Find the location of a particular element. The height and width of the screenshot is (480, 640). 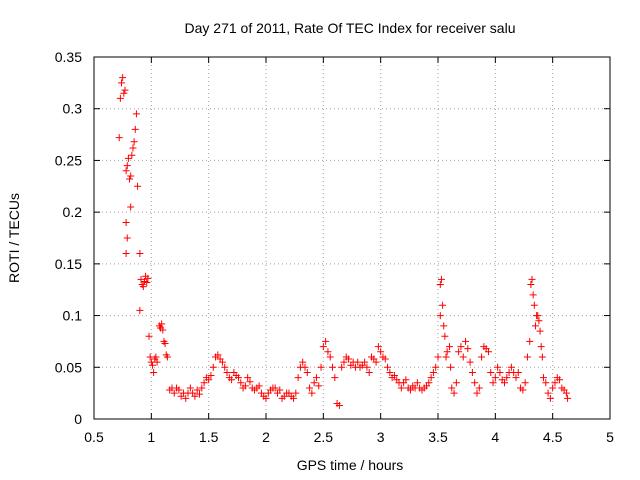

y-axis-label: ROTI / TECUs is located at coordinates (14, 238).